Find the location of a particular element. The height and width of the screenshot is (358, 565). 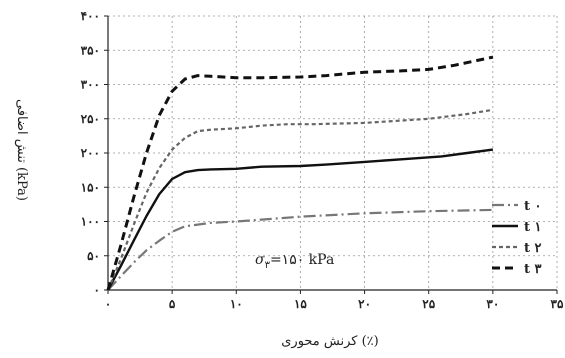

y-tick-label: ۵۰ is located at coordinates (93, 256).